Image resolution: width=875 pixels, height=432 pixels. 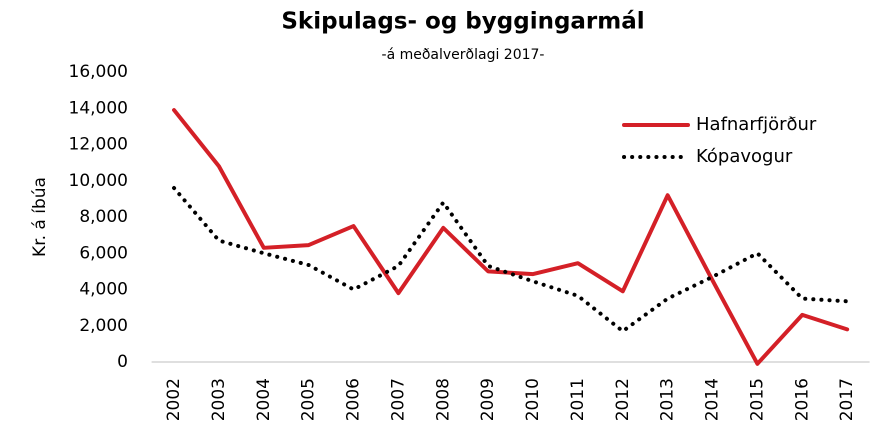 What do you see at coordinates (219, 399) in the screenshot?
I see `x-tick-label: 2003` at bounding box center [219, 399].